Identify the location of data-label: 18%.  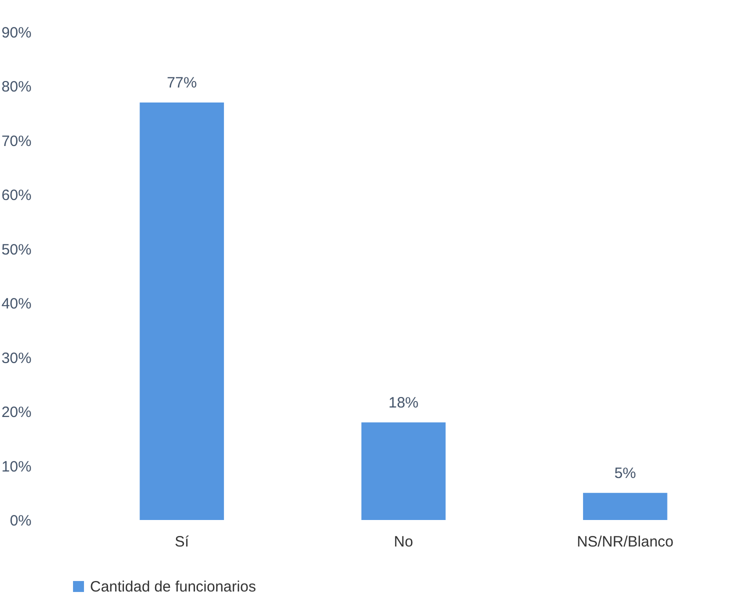
(403, 403).